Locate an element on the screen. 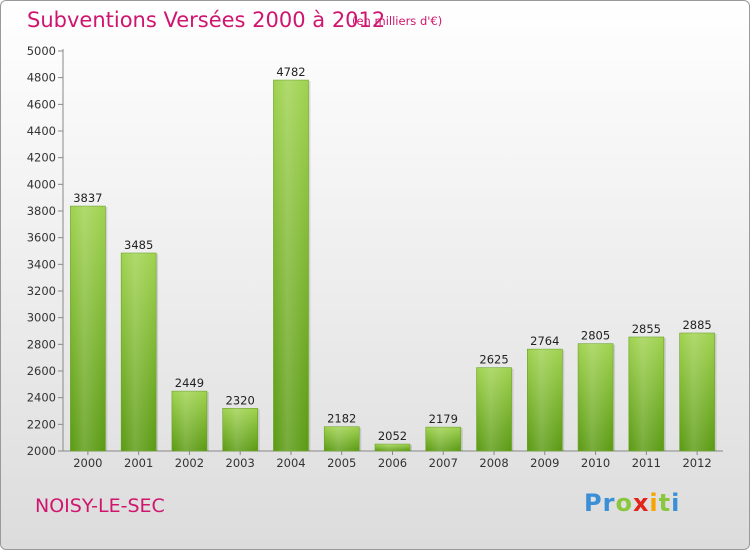  y-tick-label: 3600 is located at coordinates (41, 238).